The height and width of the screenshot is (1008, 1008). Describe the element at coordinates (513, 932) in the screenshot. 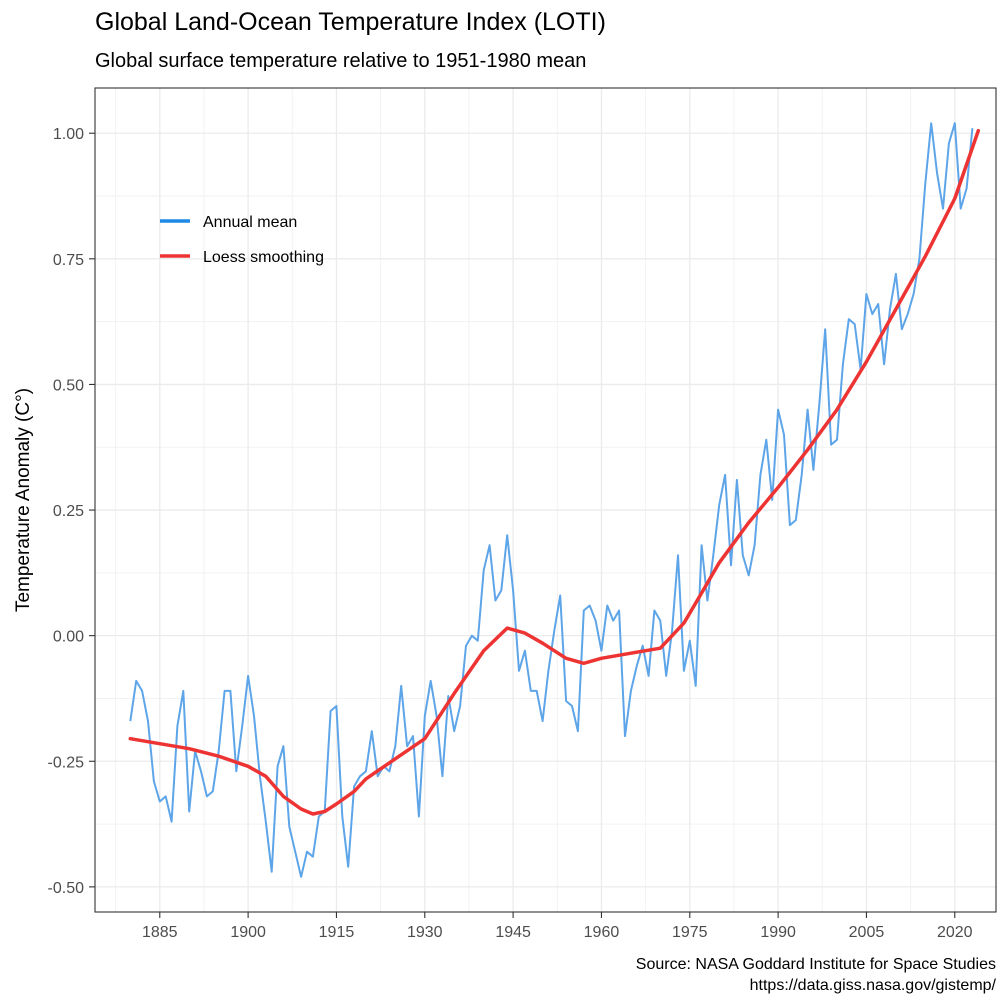

I see `x-tick-label: 1945` at that location.